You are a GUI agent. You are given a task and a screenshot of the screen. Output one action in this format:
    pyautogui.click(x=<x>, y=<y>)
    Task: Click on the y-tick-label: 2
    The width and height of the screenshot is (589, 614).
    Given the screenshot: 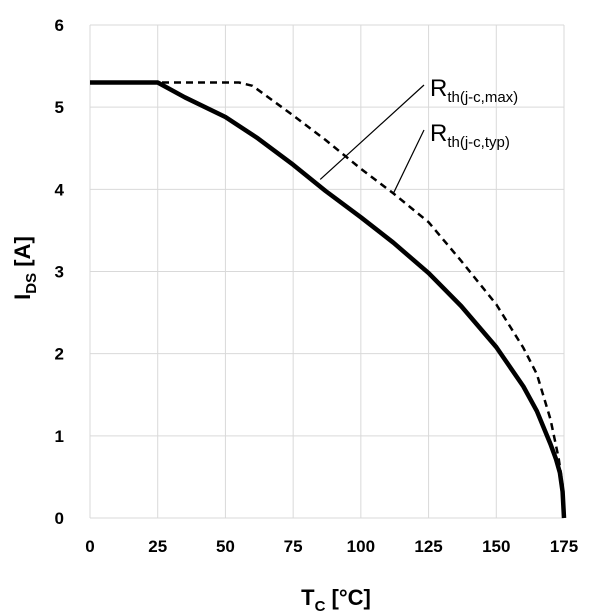 What is the action you would take?
    pyautogui.click(x=59, y=354)
    